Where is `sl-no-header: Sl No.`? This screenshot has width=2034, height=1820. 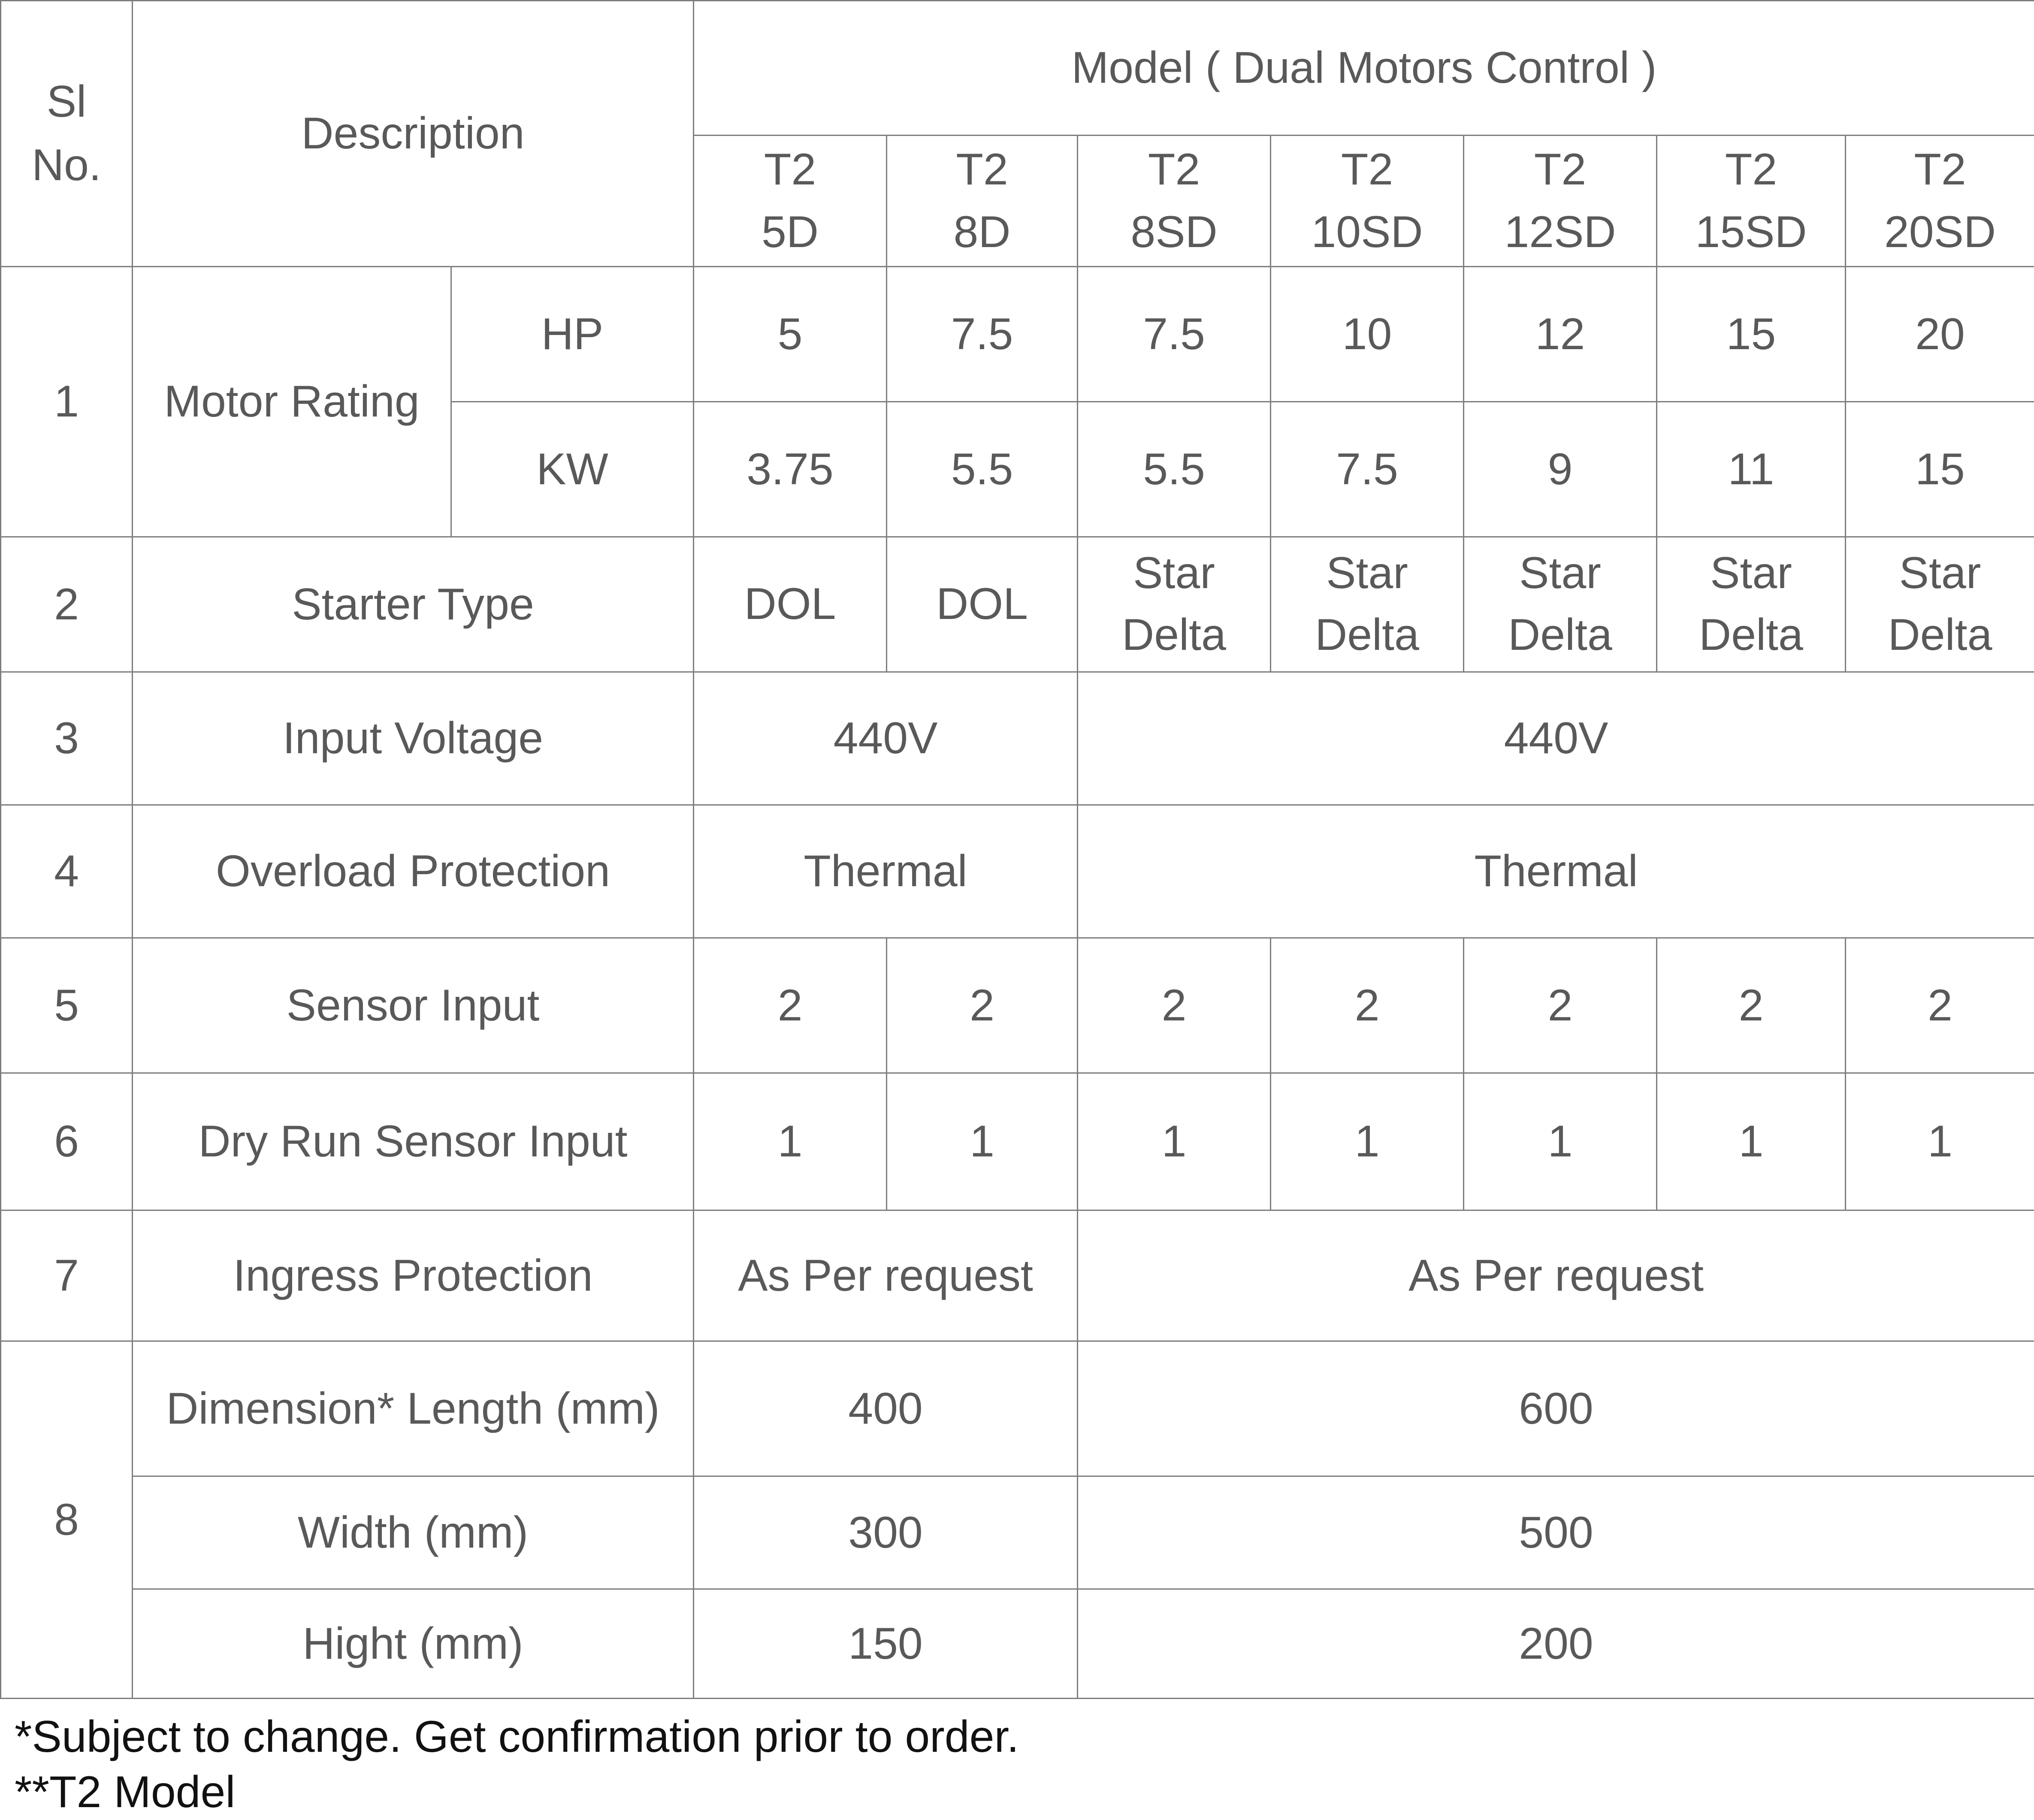
sl-no-header: Sl No. is located at coordinates (67, 134).